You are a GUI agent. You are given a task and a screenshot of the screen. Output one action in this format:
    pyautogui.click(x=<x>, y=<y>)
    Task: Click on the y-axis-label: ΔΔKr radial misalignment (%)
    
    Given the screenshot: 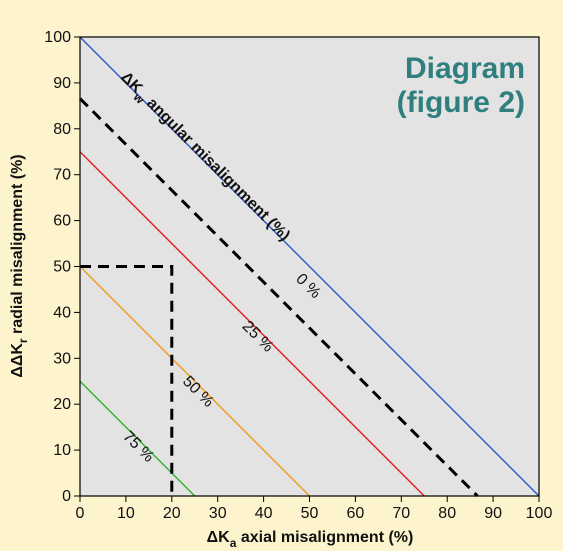 What is the action you would take?
    pyautogui.click(x=19, y=265)
    